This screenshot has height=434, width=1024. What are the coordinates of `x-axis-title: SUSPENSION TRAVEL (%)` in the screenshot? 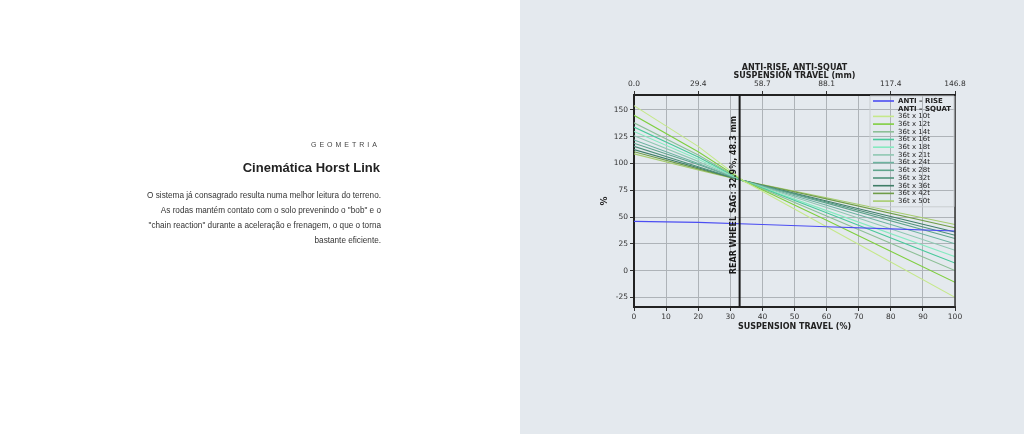 It's located at (794, 327).